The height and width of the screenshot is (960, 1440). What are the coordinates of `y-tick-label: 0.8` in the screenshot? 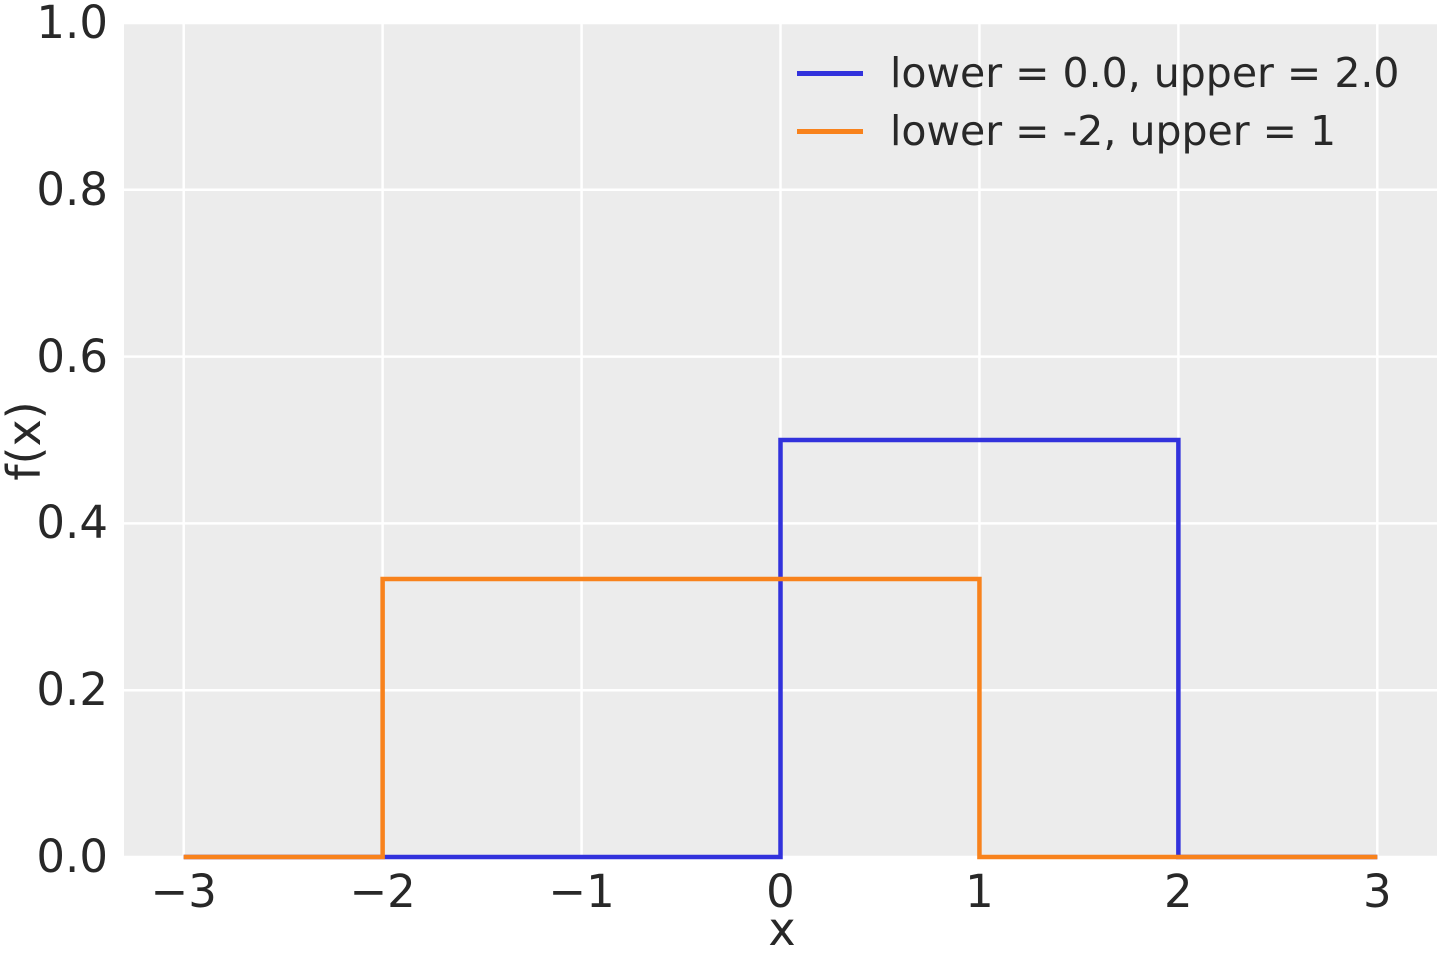 It's located at (72, 189).